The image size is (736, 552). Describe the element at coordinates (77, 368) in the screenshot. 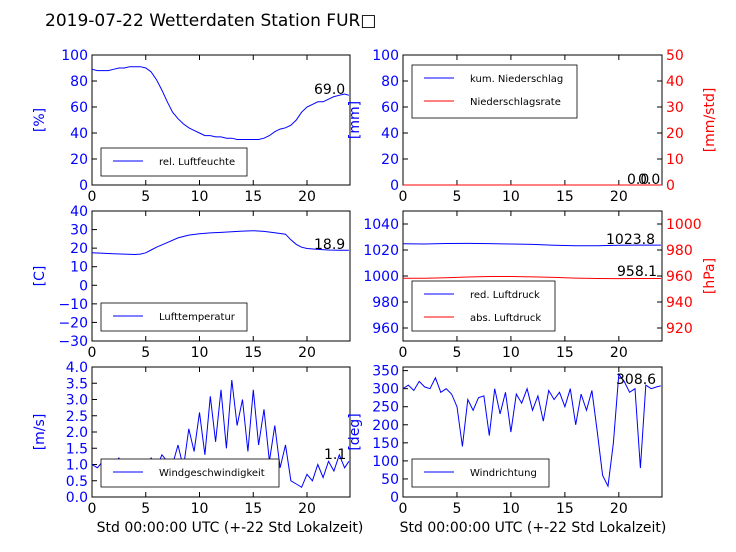

I see `y-tick-label: 4.0` at that location.